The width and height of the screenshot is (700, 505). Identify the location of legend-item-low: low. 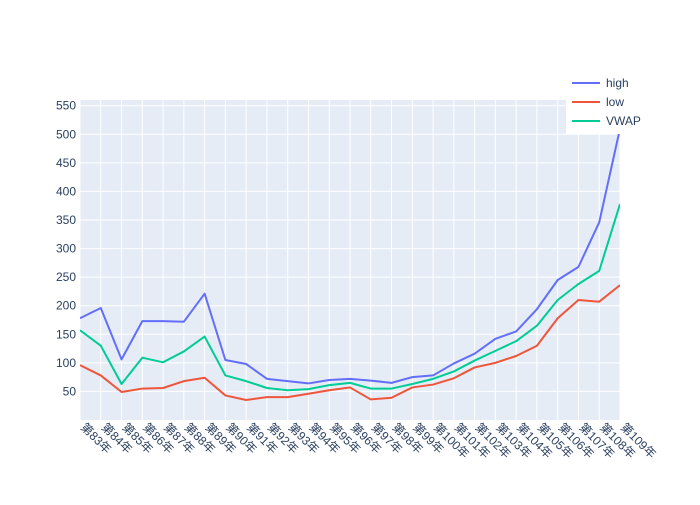
(598, 102).